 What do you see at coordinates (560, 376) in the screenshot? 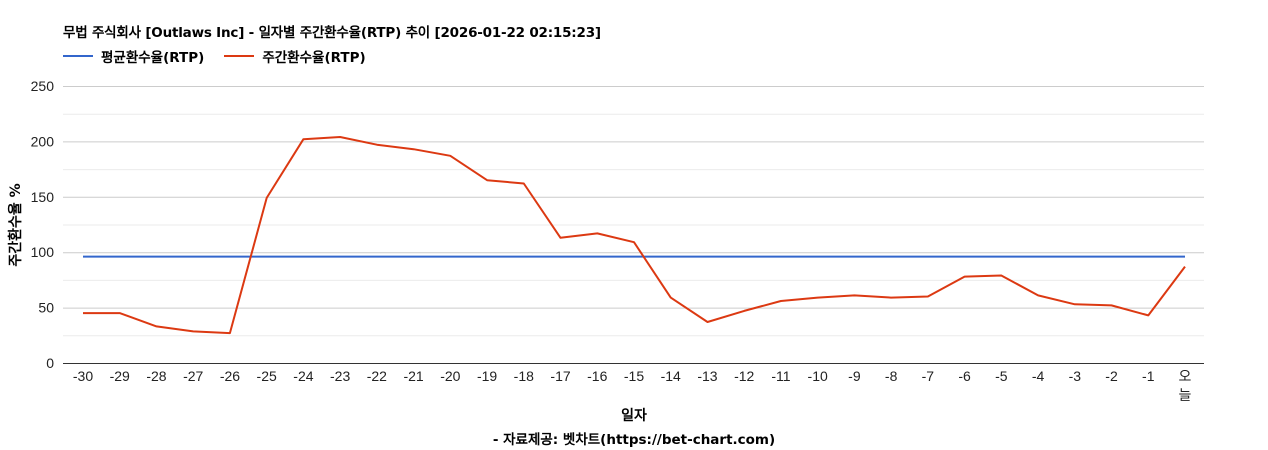
I see `x-tick-label: -17` at bounding box center [560, 376].